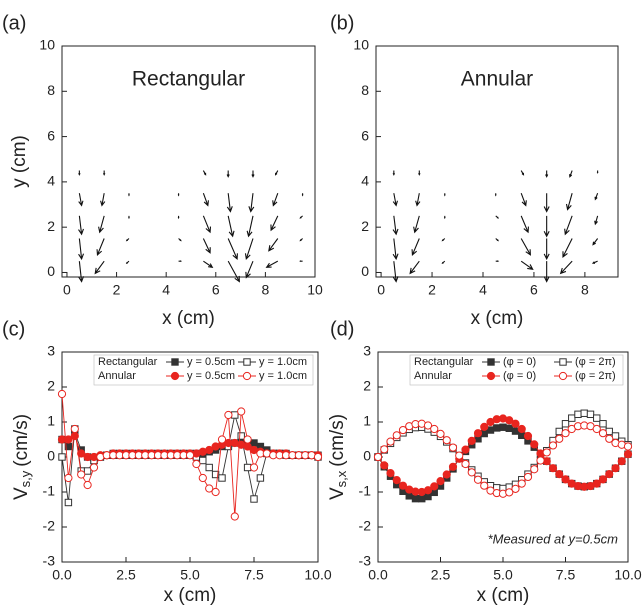  Describe the element at coordinates (211, 376) in the screenshot. I see `legend-label: y = 0.5cm` at that location.